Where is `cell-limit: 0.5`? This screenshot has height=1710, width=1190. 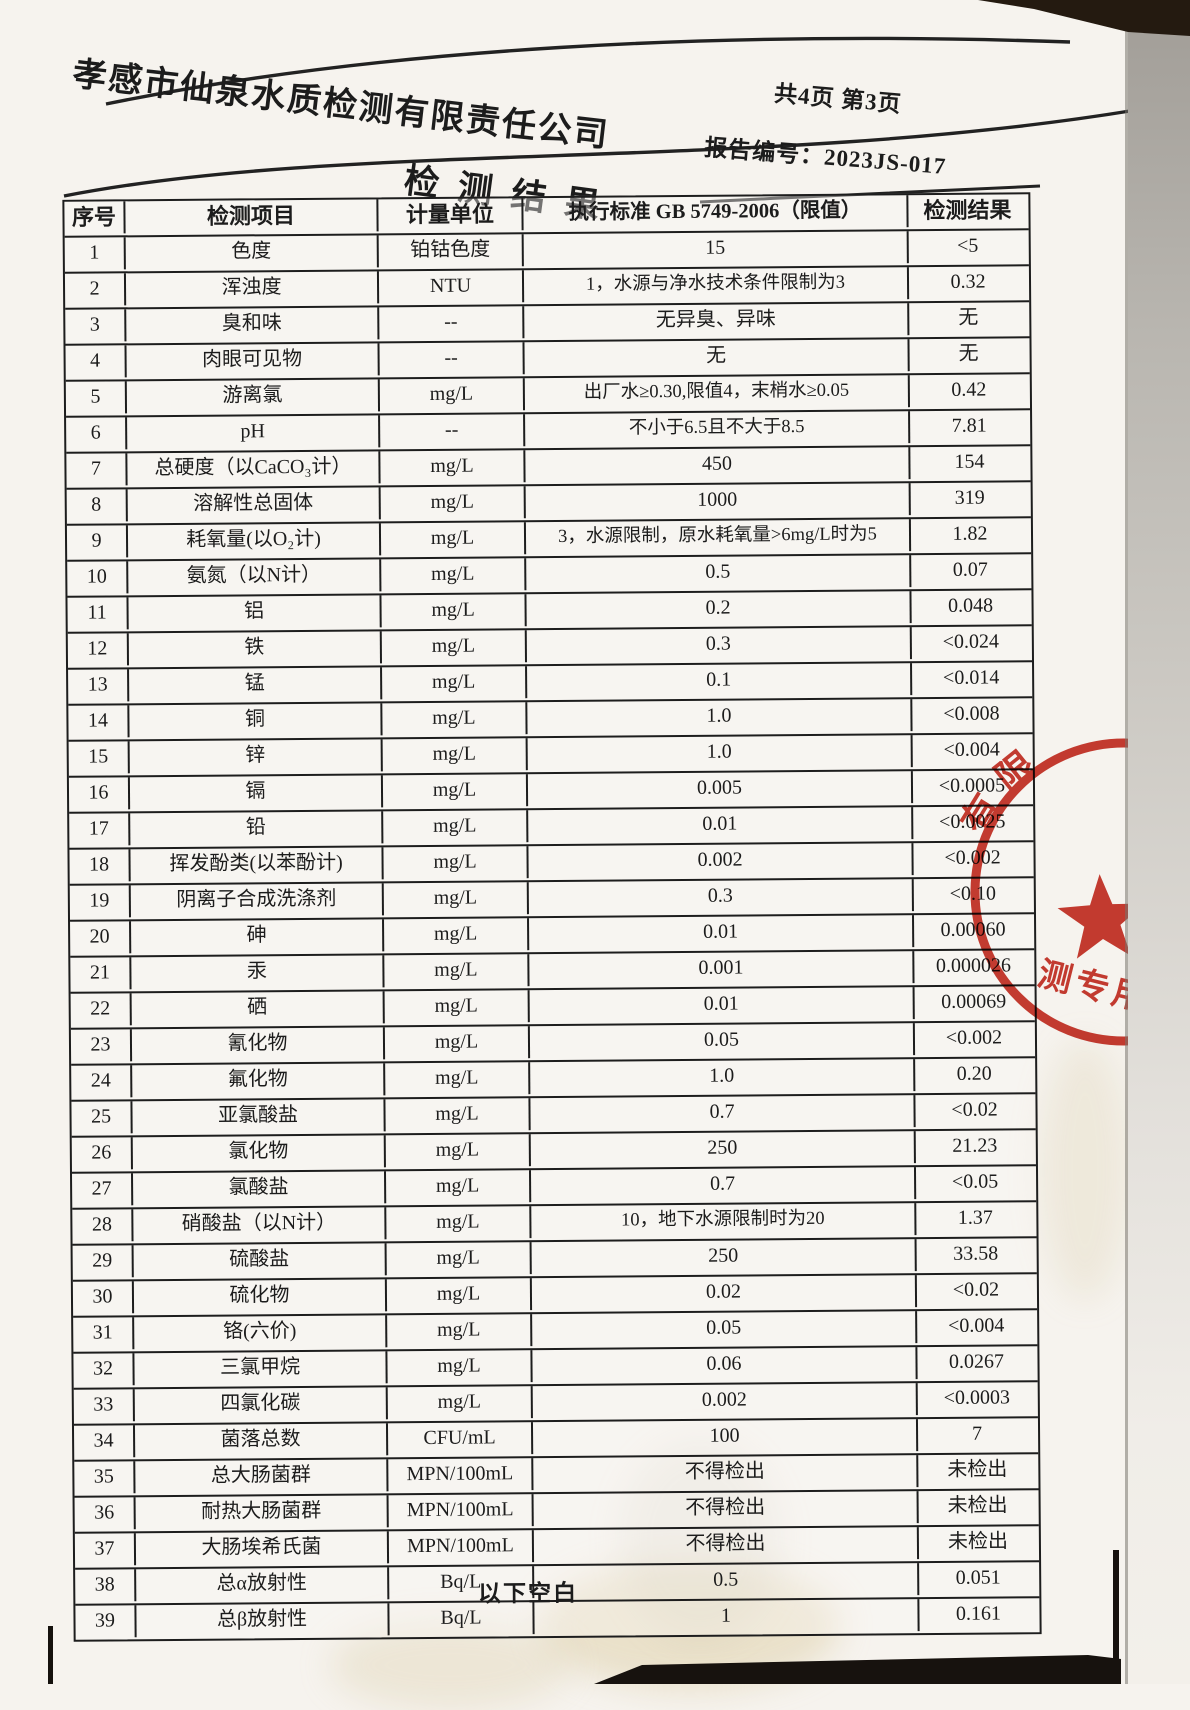 cell-limit: 0.5 is located at coordinates (727, 1581).